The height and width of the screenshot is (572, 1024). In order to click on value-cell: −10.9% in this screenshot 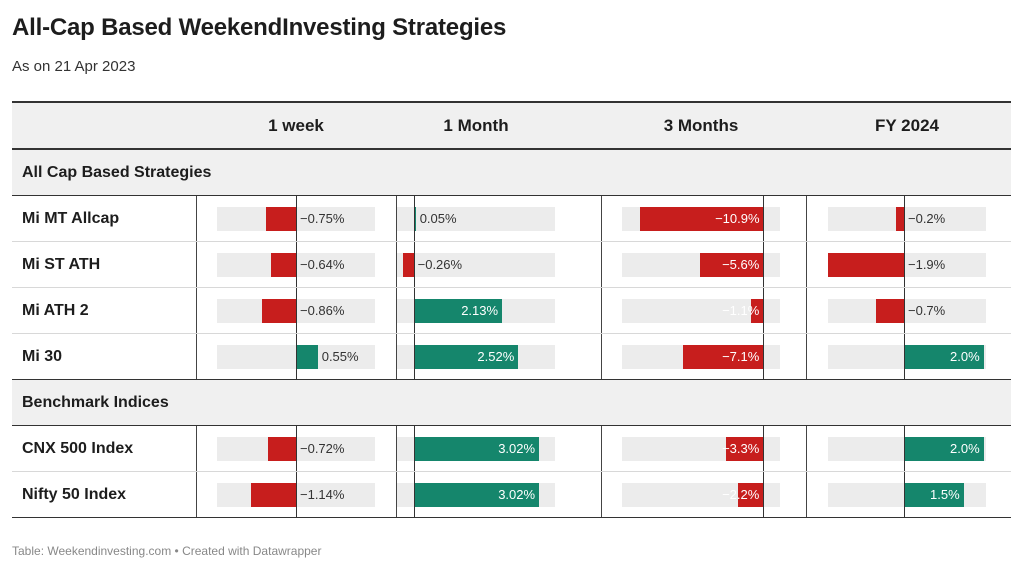, I will do `click(701, 218)`.